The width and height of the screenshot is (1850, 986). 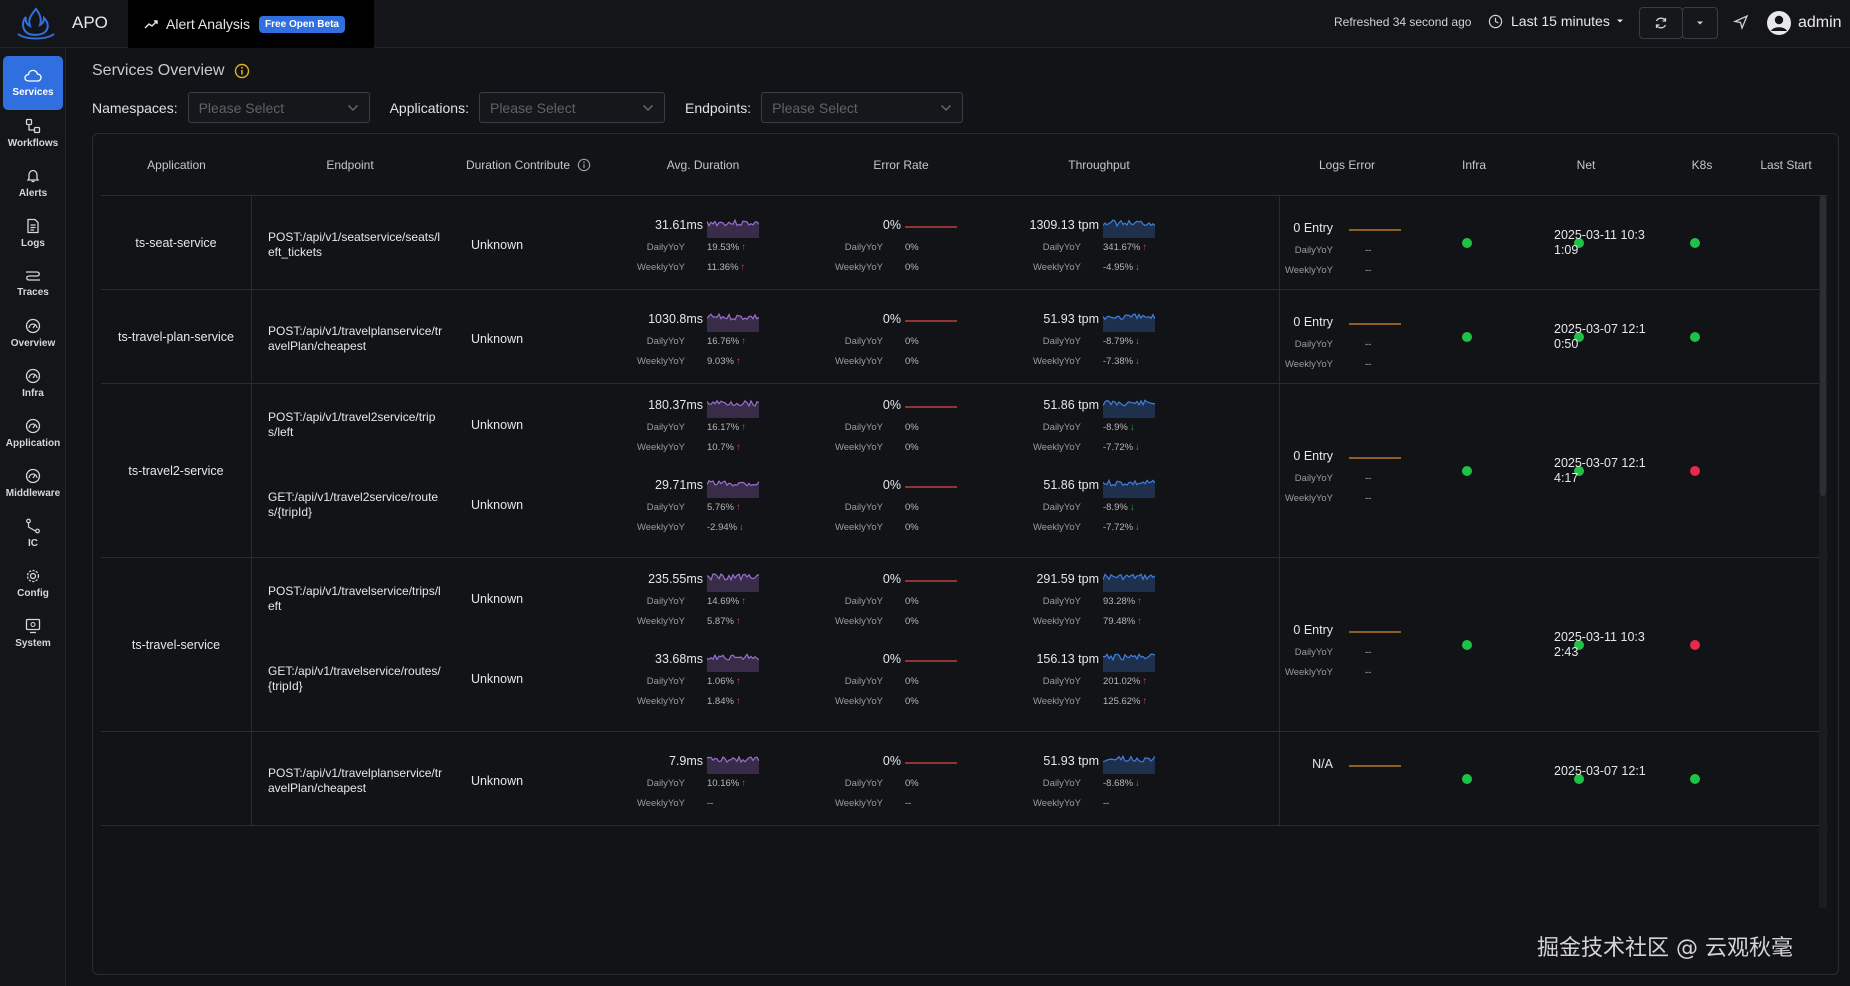 What do you see at coordinates (33, 433) in the screenshot?
I see `sidebar-item-application: Application` at bounding box center [33, 433].